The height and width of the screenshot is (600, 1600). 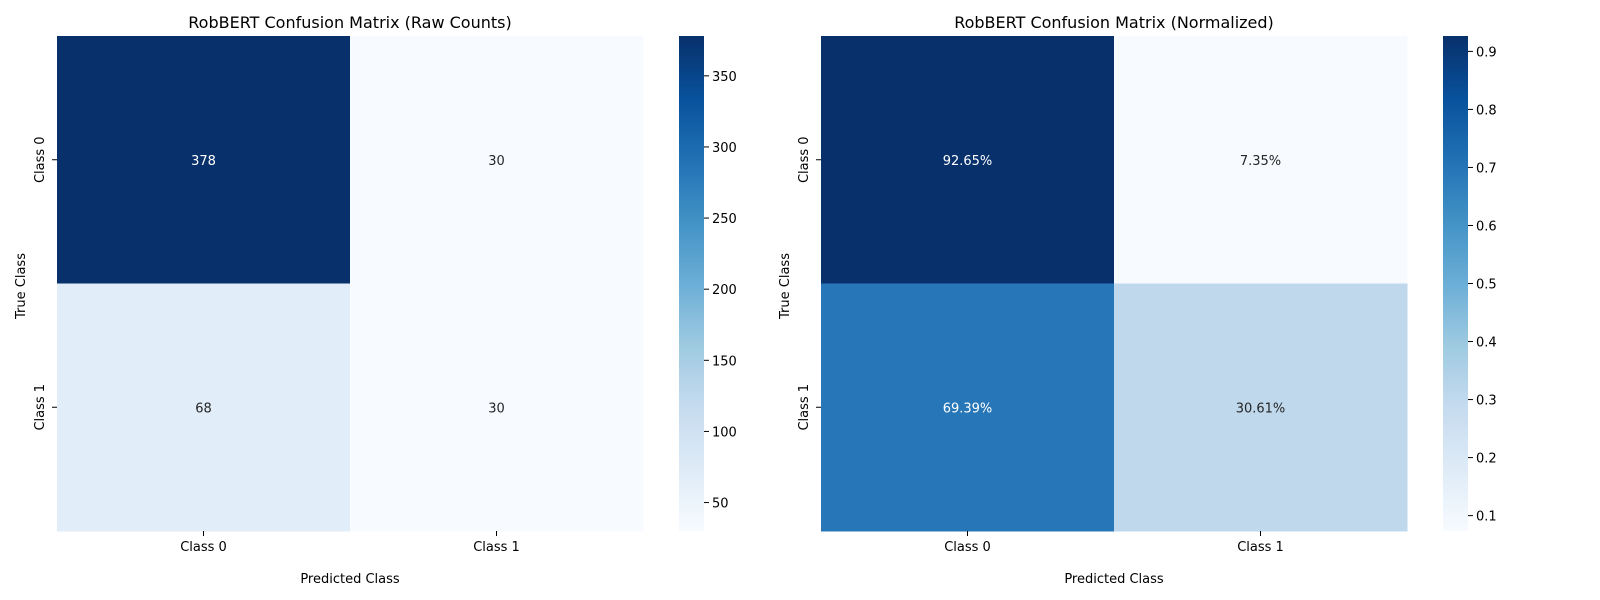 What do you see at coordinates (1486, 459) in the screenshot?
I see `colorbar-tick-label: 0.2` at bounding box center [1486, 459].